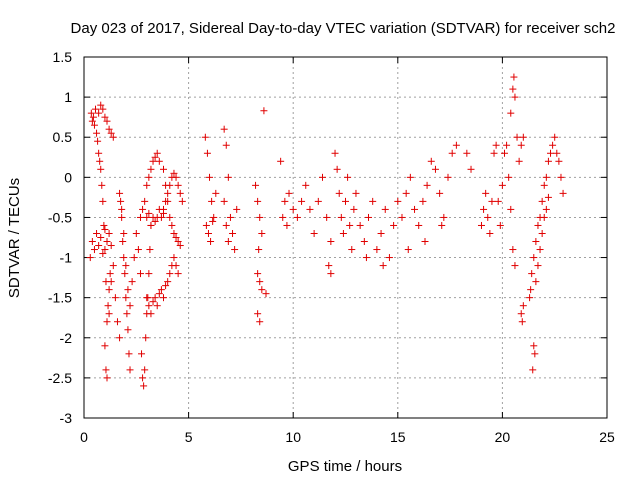  What do you see at coordinates (84, 437) in the screenshot?
I see `x-tick-label: 0` at bounding box center [84, 437].